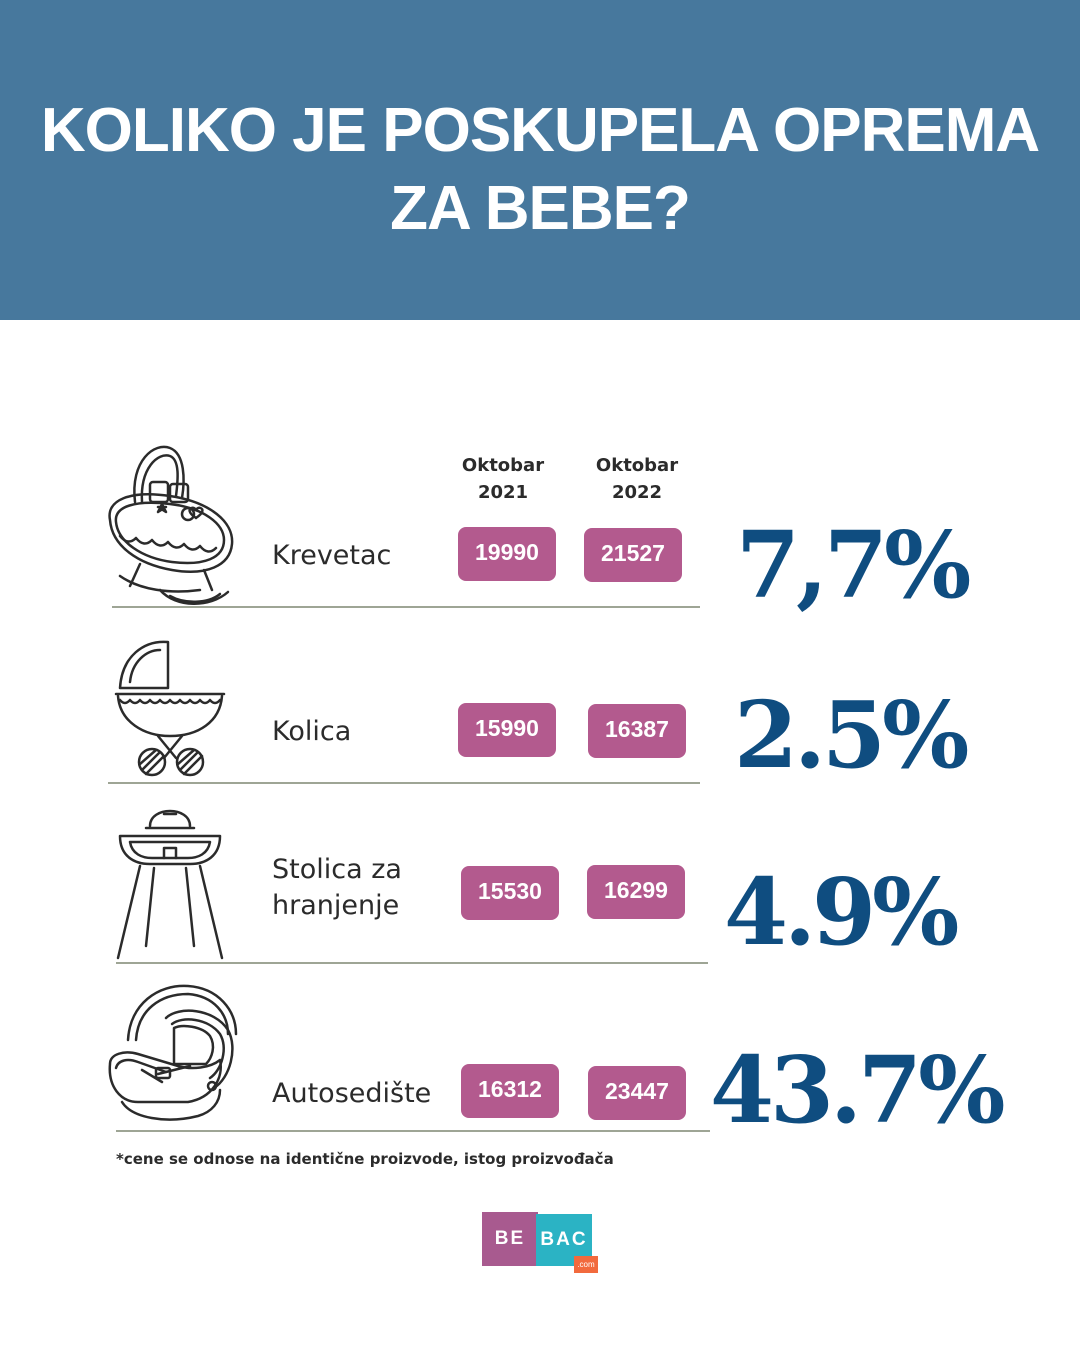  I want to click on crib-icon, so click(171, 525).